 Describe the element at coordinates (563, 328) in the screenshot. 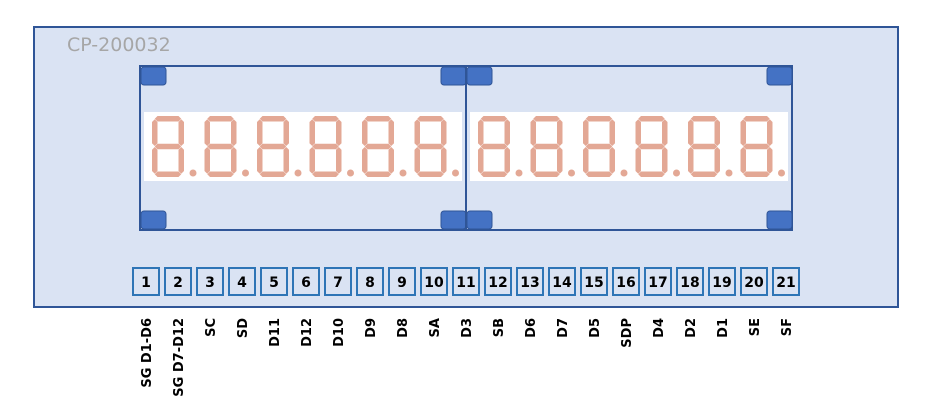

I see `pin-label: D7` at that location.